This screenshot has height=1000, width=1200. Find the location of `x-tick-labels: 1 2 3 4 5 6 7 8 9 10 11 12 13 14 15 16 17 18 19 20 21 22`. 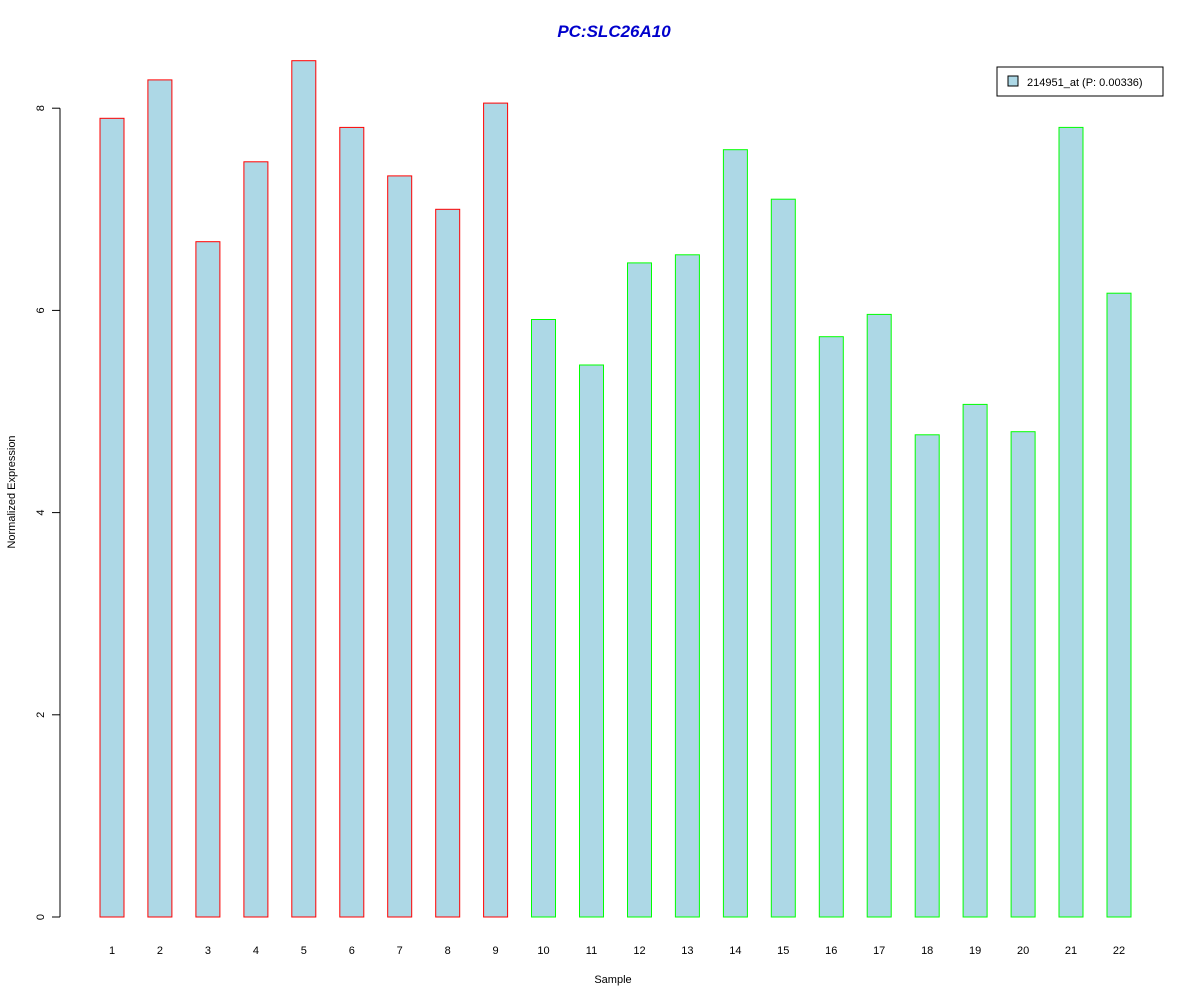

x-tick-labels: 1 2 3 4 5 6 7 8 9 10 11 12 13 14 15 16 17 18 19 20 21 22 is located at coordinates (617, 951).